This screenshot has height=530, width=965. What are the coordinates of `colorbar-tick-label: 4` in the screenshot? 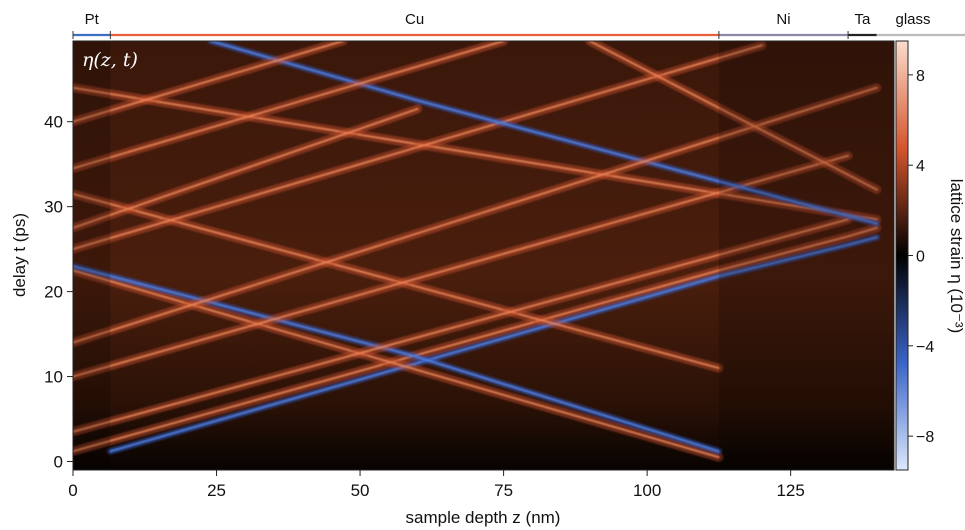 It's located at (920, 166).